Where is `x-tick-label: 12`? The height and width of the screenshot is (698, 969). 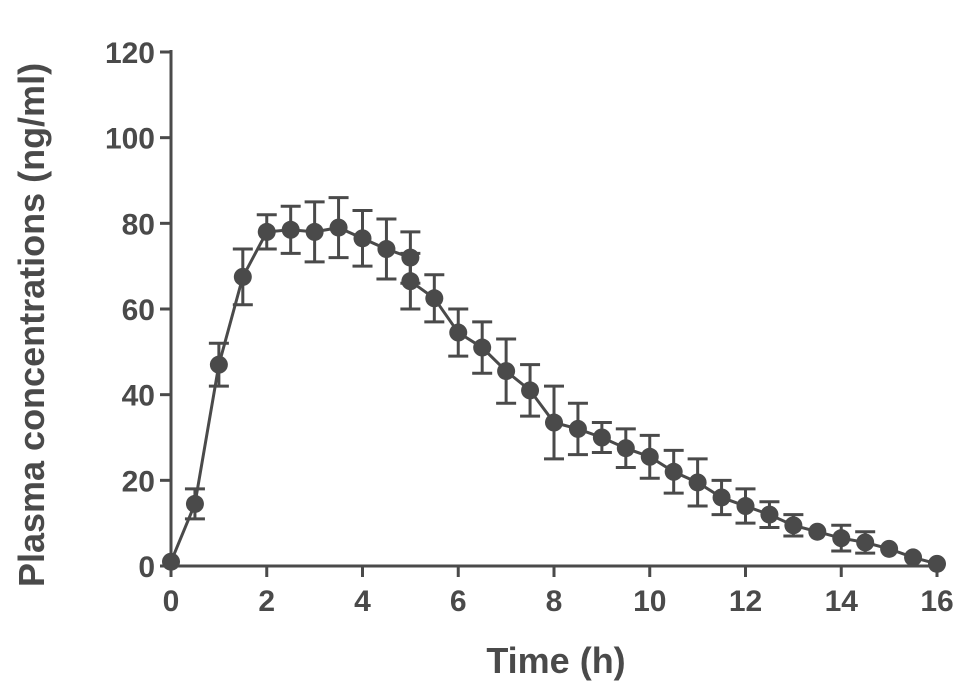 x-tick-label: 12 is located at coordinates (745, 601).